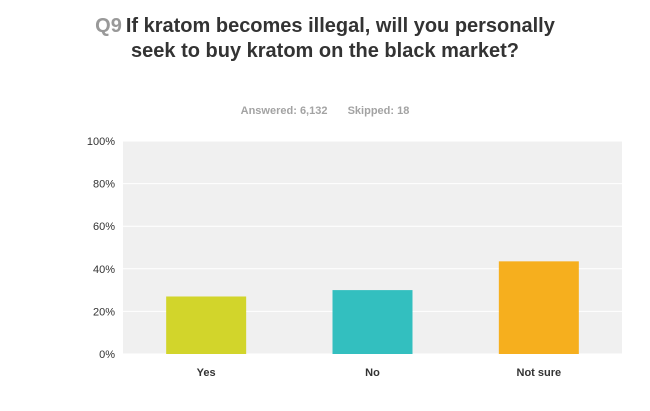 The width and height of the screenshot is (650, 411). What do you see at coordinates (108, 26) in the screenshot?
I see `question-number: Q9` at bounding box center [108, 26].